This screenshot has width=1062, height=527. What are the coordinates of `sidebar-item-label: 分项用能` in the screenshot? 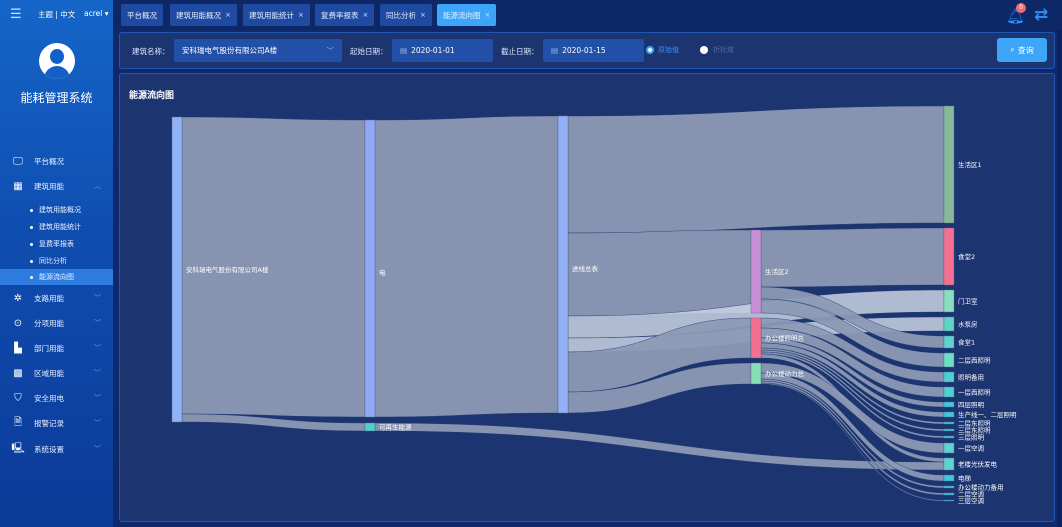 It's located at (49, 323).